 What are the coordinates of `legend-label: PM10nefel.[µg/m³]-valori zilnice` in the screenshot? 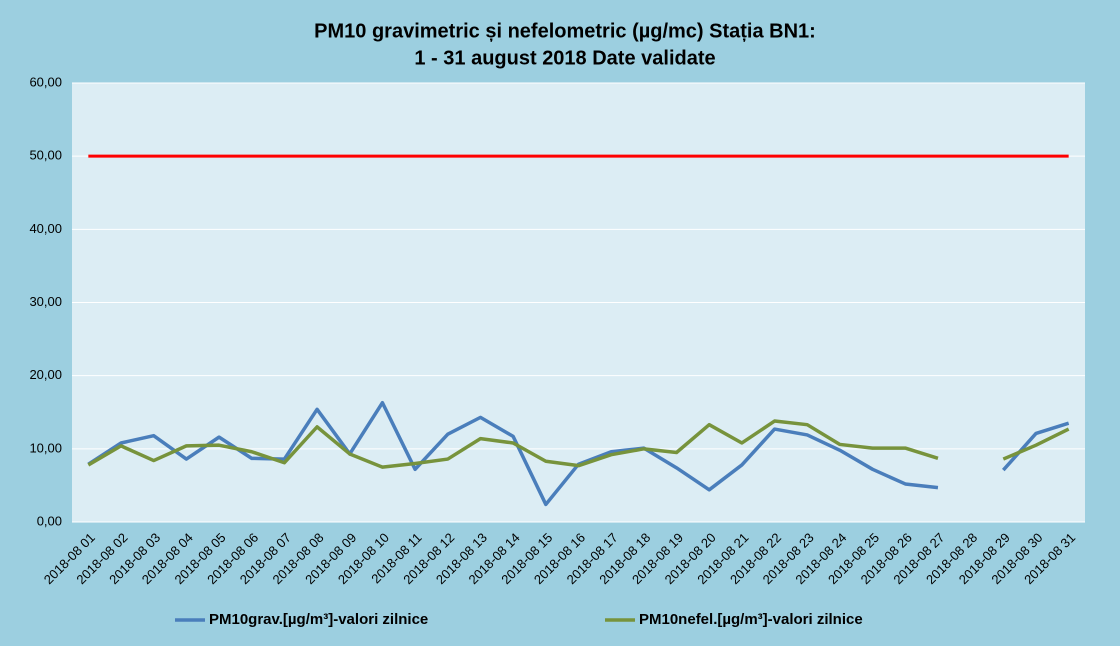 It's located at (751, 619).